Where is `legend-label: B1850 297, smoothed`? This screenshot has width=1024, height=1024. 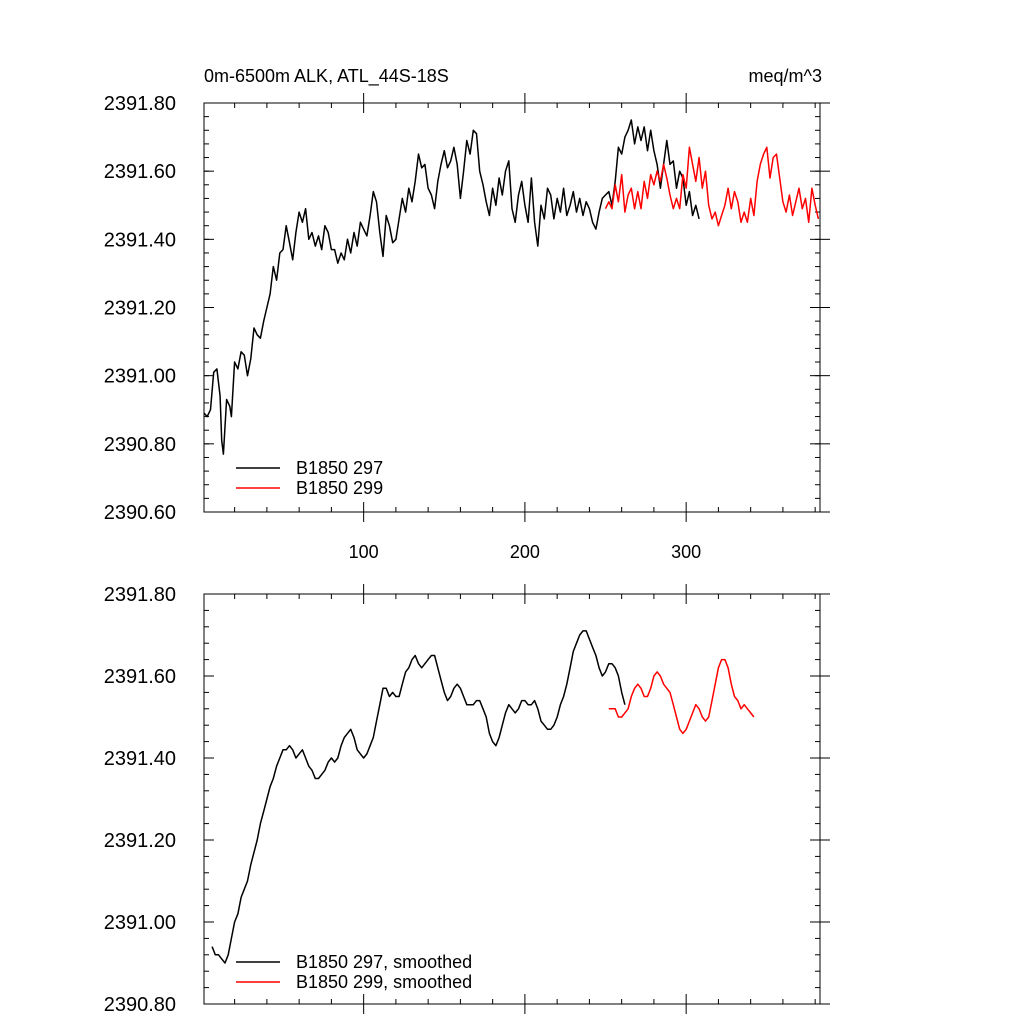
legend-label: B1850 297, smoothed is located at coordinates (384, 962).